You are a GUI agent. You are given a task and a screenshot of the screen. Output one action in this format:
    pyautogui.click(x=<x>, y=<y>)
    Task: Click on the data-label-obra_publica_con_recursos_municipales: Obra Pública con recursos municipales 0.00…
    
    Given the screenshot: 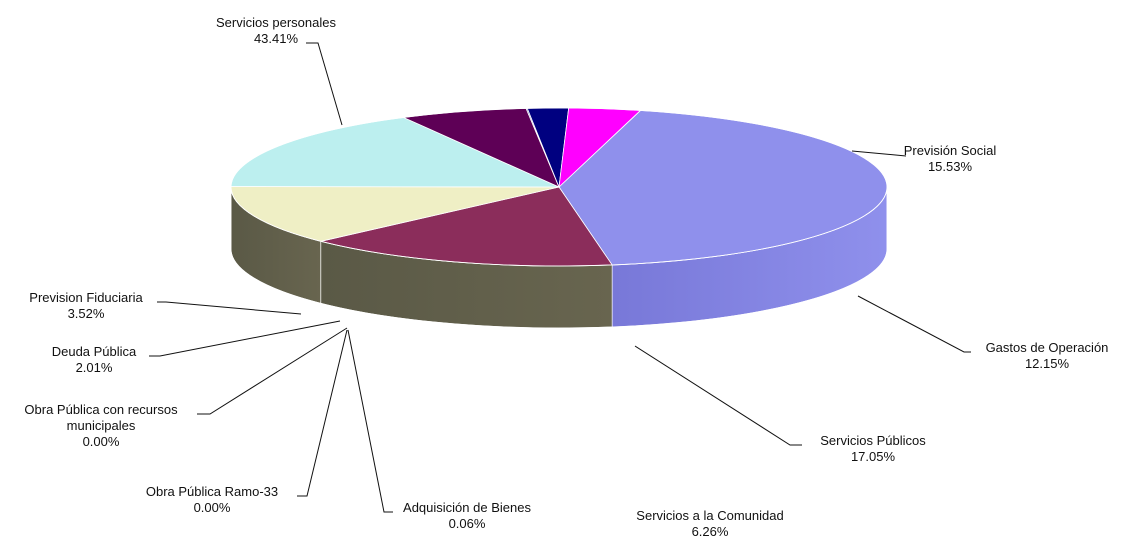 What is the action you would take?
    pyautogui.click(x=101, y=425)
    